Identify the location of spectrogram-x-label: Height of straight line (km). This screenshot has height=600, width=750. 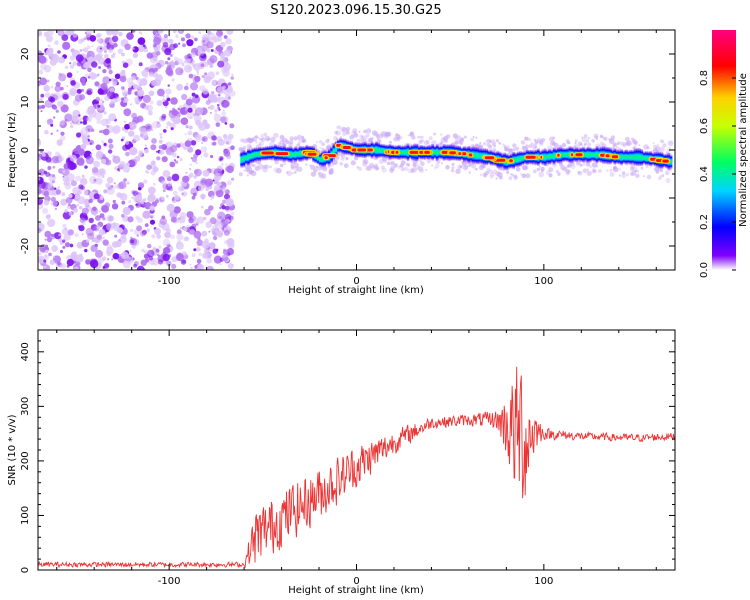
(356, 290).